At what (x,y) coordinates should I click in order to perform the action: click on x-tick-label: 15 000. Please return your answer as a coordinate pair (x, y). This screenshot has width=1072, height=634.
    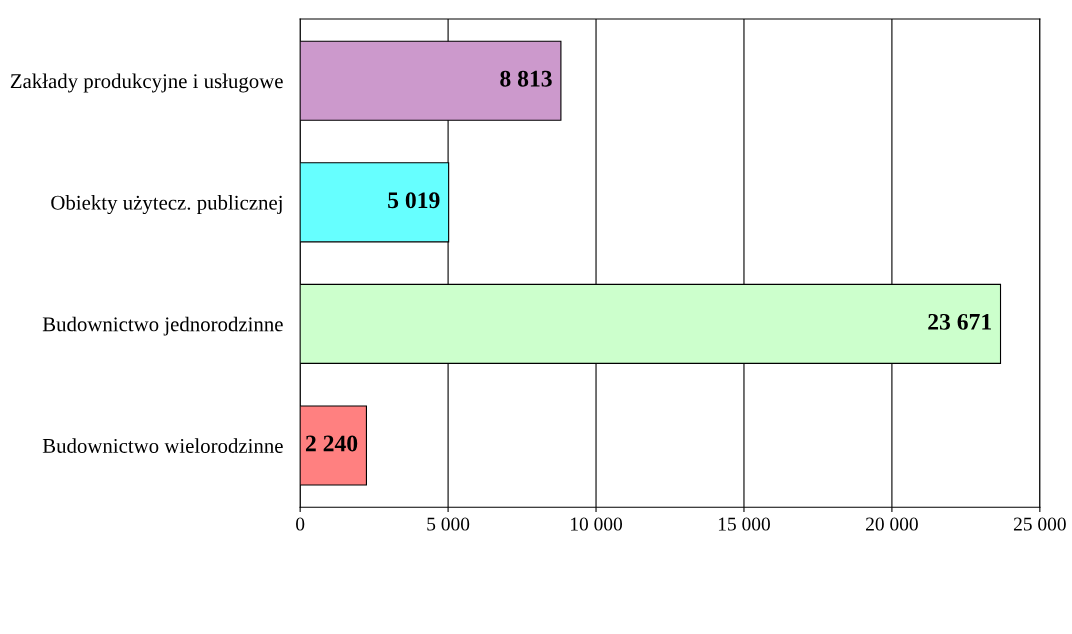
    Looking at the image, I should click on (744, 524).